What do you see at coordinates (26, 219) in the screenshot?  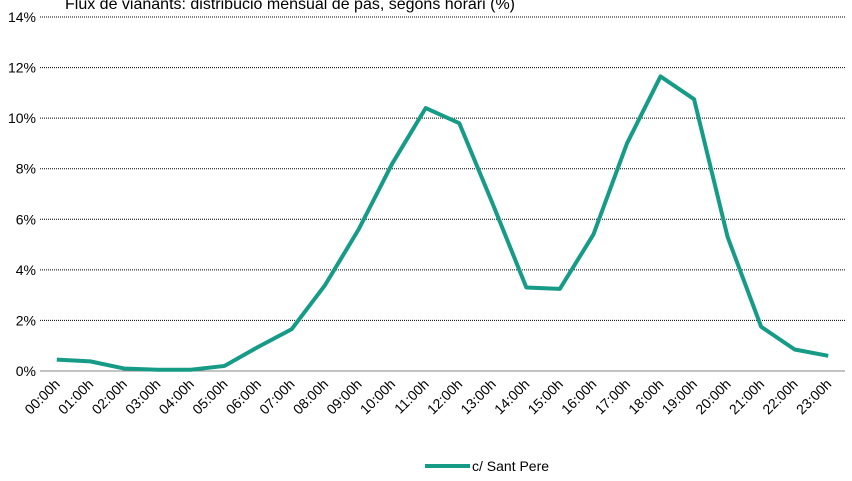 I see `y-tick-label: 6%` at bounding box center [26, 219].